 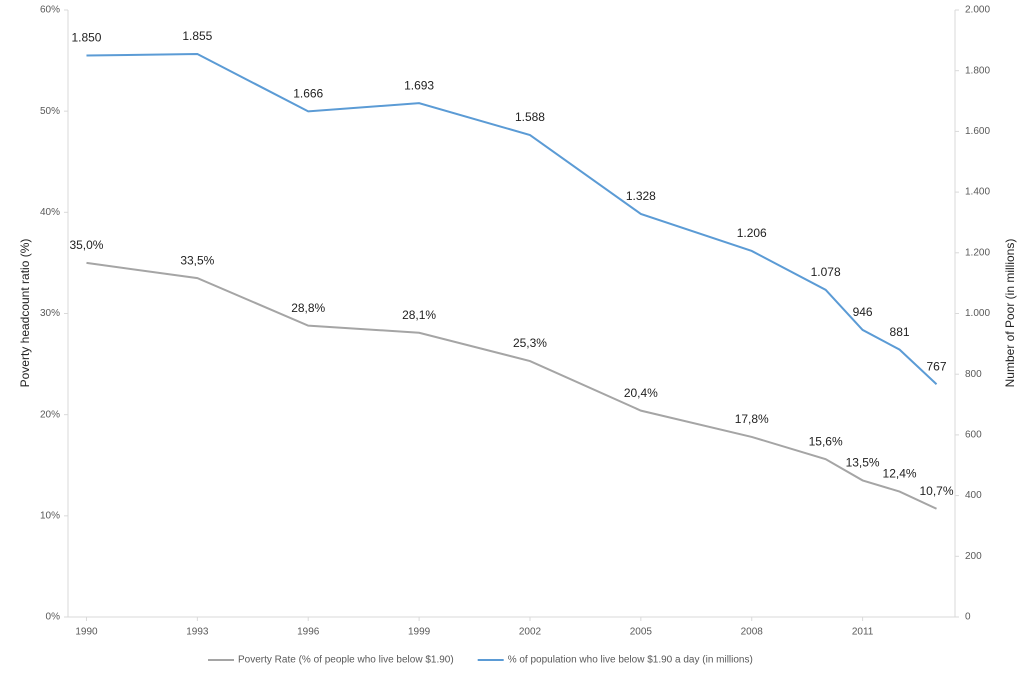 What do you see at coordinates (530, 632) in the screenshot?
I see `x-tick-label: 2002` at bounding box center [530, 632].